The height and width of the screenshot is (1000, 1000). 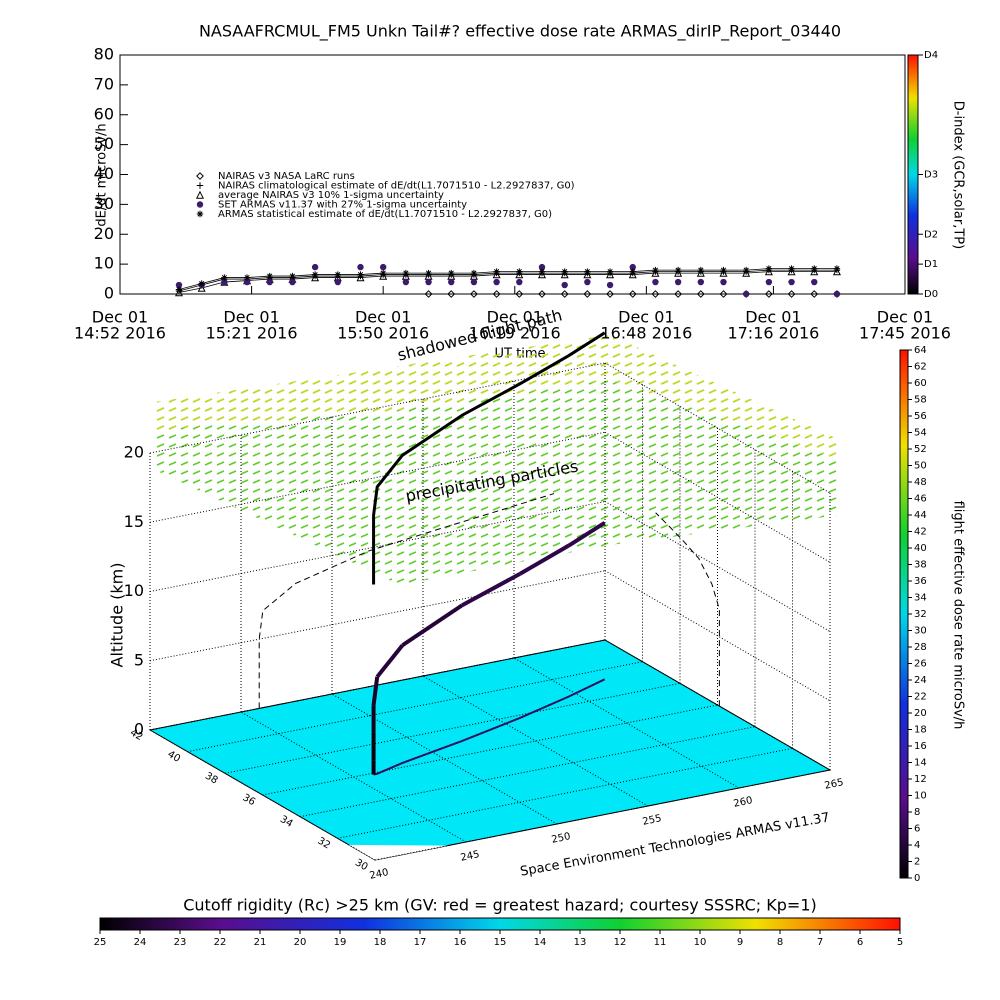 What do you see at coordinates (220, 942) in the screenshot?
I see `colorbar-tick-label: 22` at bounding box center [220, 942].